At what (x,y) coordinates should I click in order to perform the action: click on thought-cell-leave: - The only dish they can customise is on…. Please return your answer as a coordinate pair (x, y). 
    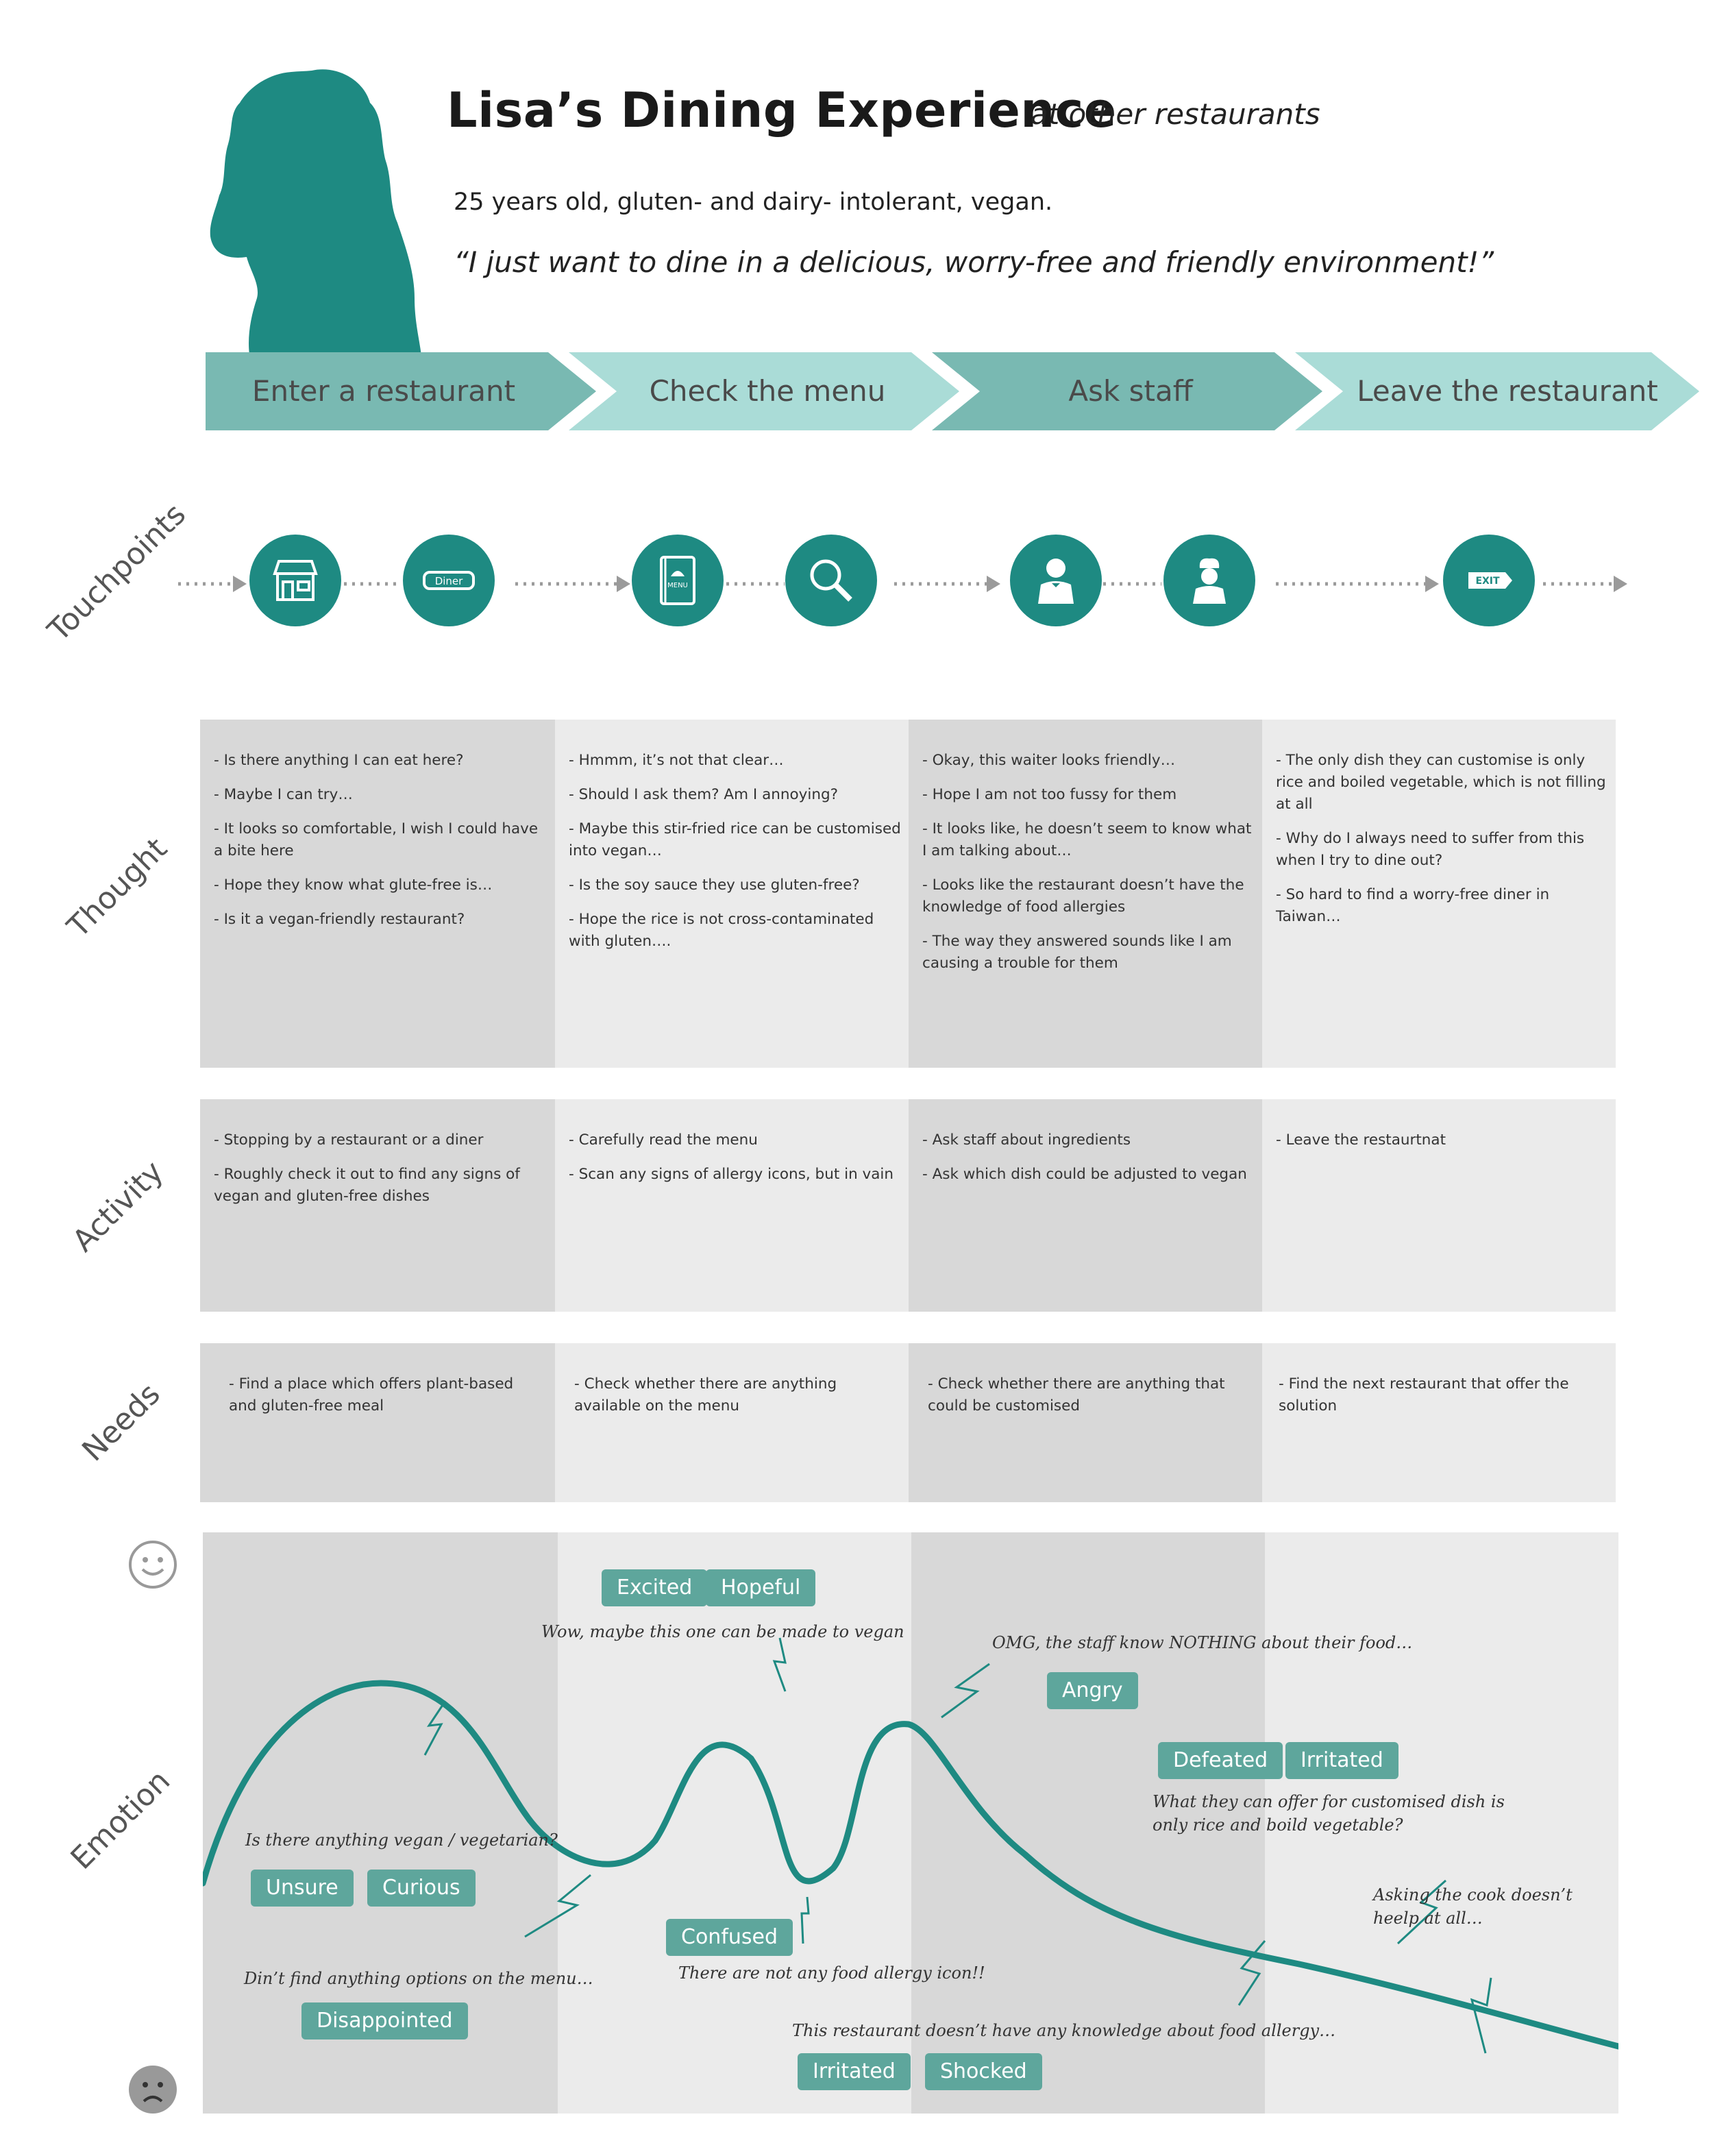
    Looking at the image, I should click on (1439, 894).